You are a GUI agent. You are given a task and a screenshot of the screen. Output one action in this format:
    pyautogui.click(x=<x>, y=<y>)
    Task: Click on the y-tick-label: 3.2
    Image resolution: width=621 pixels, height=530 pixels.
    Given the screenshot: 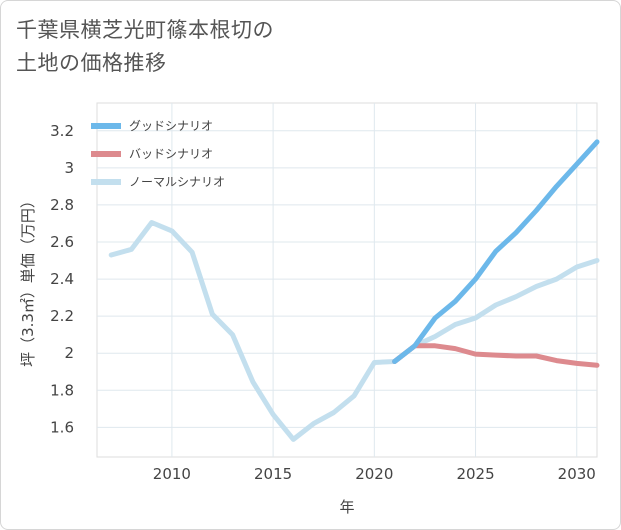 What is the action you would take?
    pyautogui.click(x=62, y=131)
    